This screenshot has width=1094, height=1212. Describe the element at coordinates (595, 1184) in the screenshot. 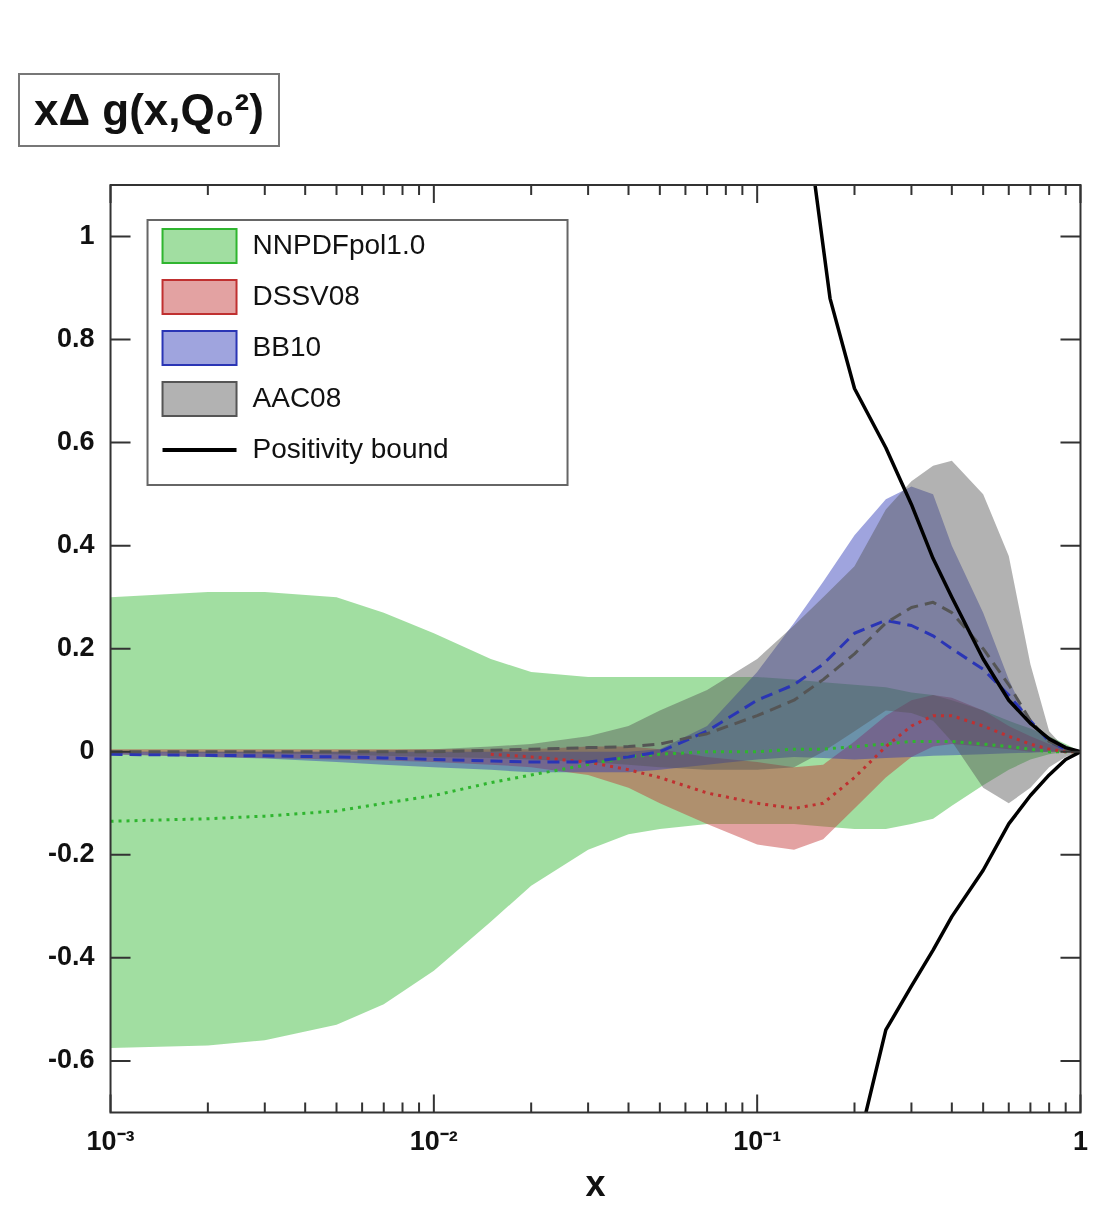

I see `x-axis-title: x` at that location.